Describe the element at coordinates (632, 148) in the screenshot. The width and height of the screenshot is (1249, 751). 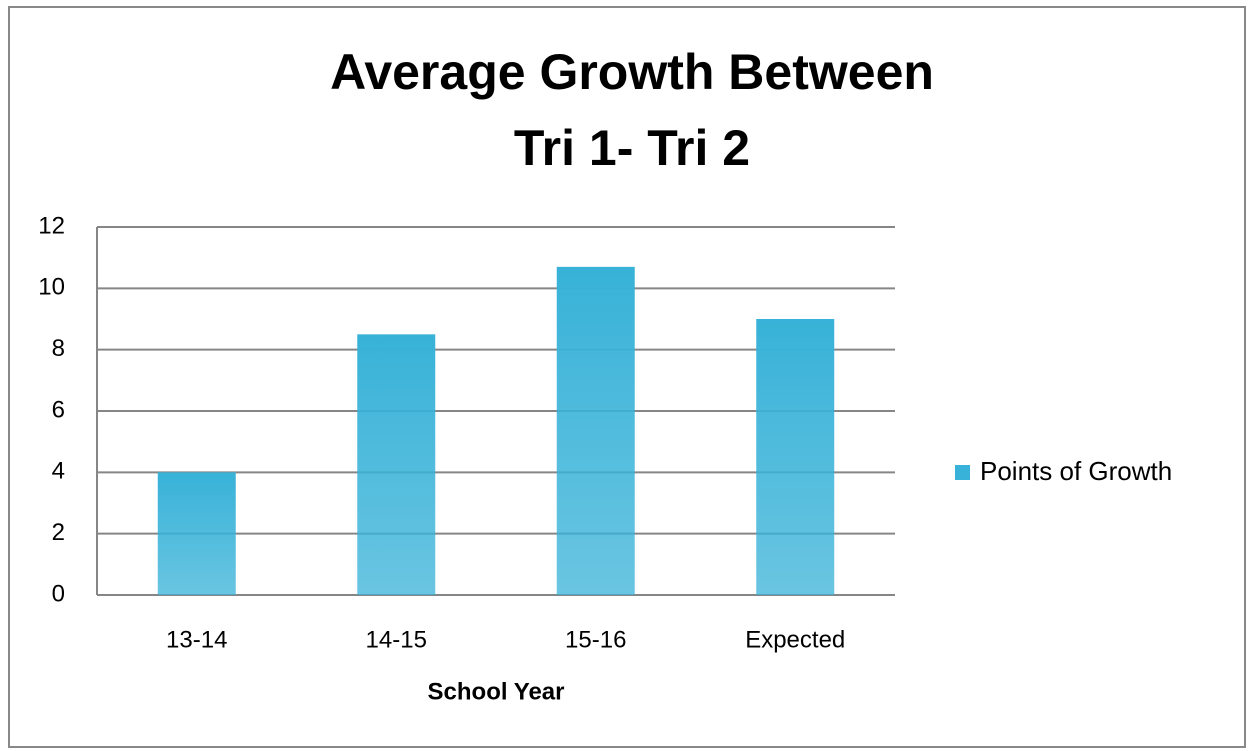
I see `chart-title: Tri 1- Tri 2` at that location.